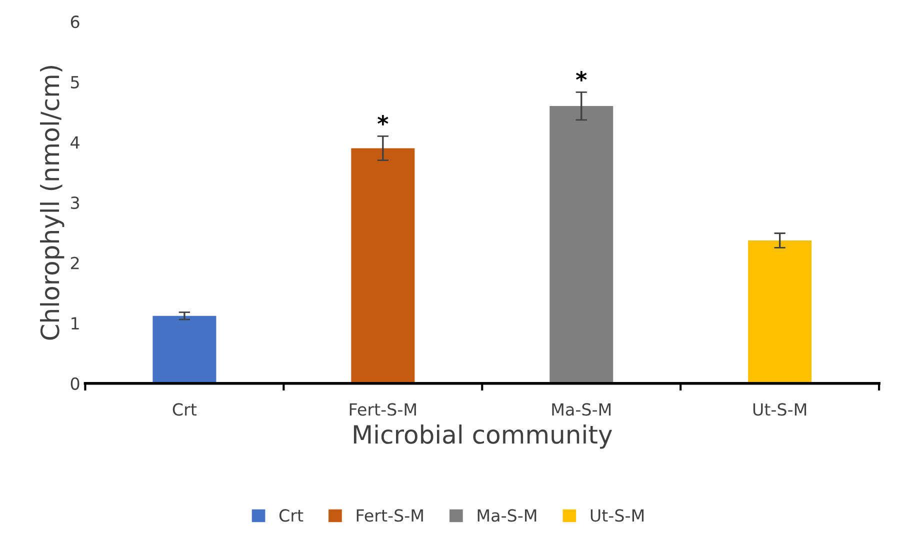 This screenshot has width=897, height=540. Describe the element at coordinates (75, 323) in the screenshot. I see `y-tick-label: 1` at that location.